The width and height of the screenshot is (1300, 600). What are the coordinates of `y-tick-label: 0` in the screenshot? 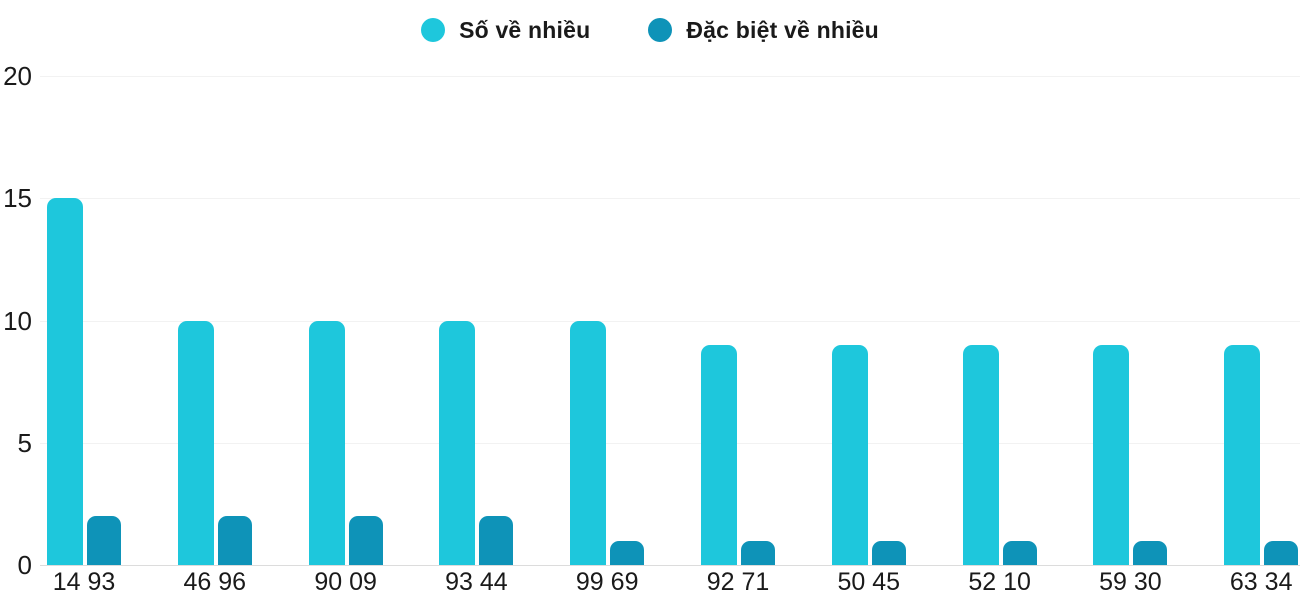 It's located at (24, 565).